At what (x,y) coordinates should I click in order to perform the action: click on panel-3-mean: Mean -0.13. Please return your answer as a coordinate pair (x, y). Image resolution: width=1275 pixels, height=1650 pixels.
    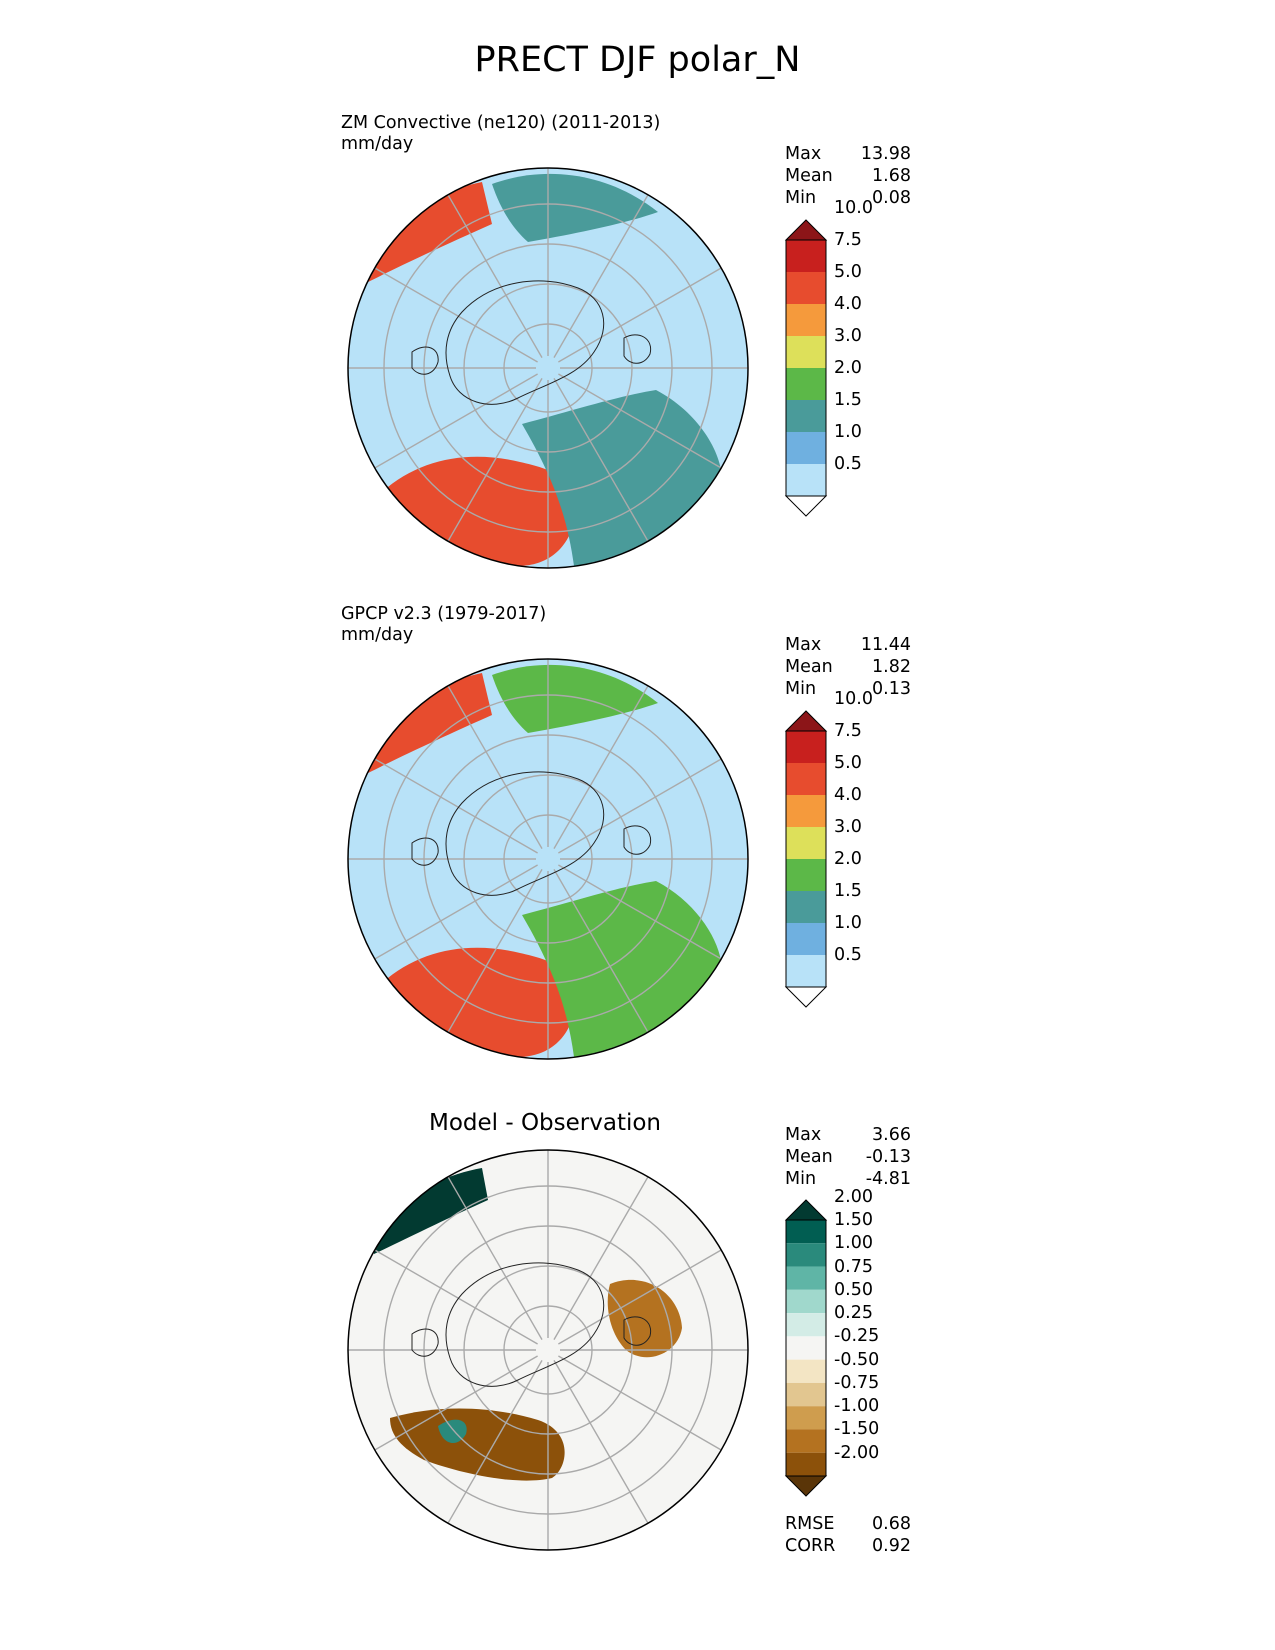
    Looking at the image, I should click on (848, 1157).